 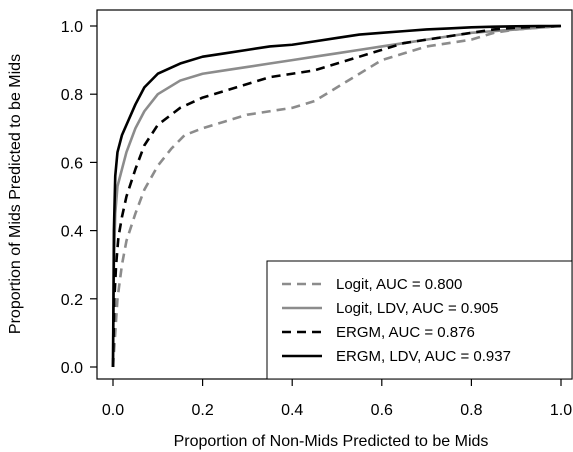 What do you see at coordinates (471, 410) in the screenshot?
I see `x-tick-label-4: 0.8` at bounding box center [471, 410].